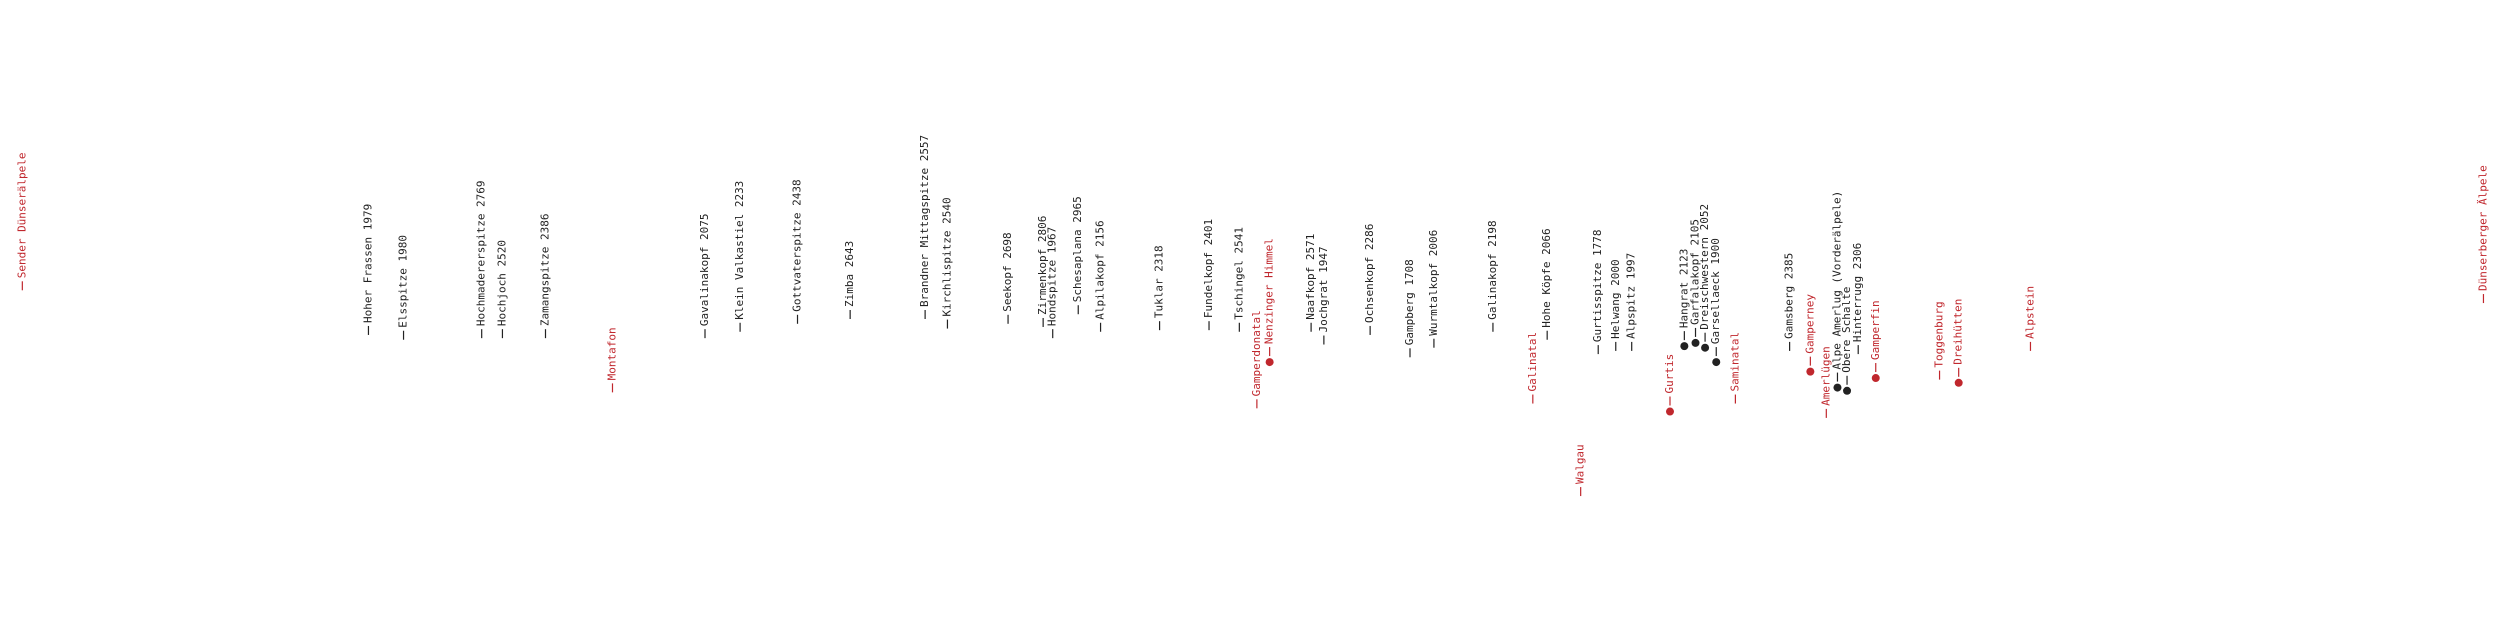 The width and height of the screenshot is (2501, 620). I want to click on label: Brandner Mittagspitze 2557, so click(924, 221).